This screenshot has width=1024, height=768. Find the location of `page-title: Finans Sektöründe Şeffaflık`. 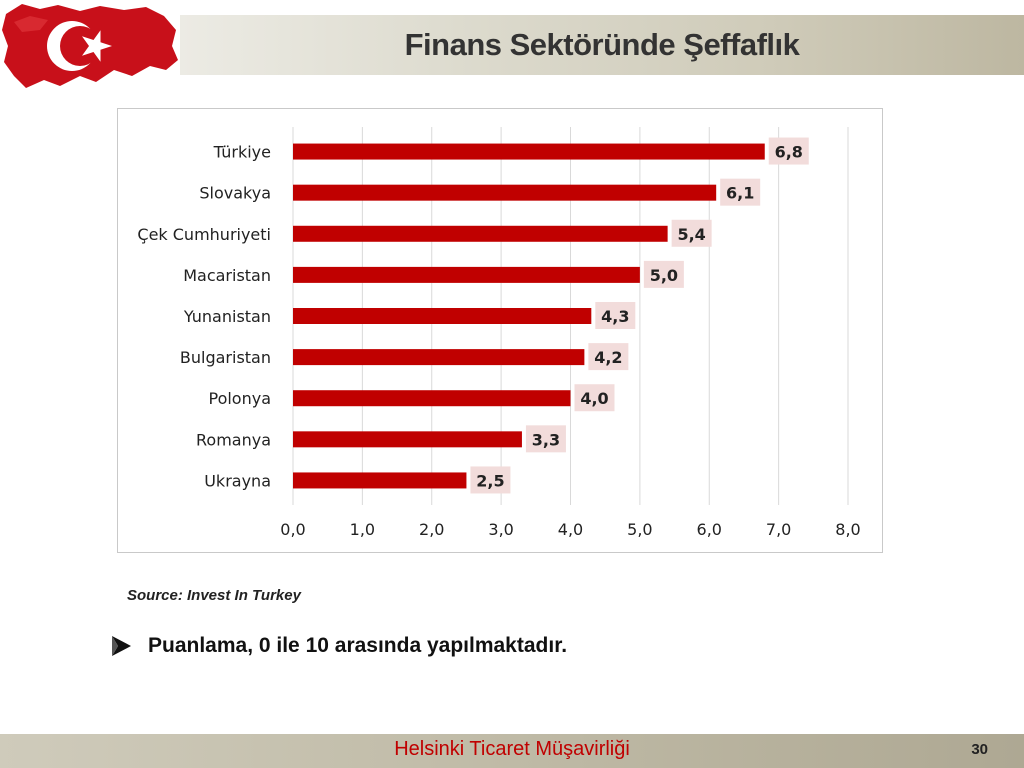

page-title: Finans Sektöründe Şeffaflık is located at coordinates (602, 44).